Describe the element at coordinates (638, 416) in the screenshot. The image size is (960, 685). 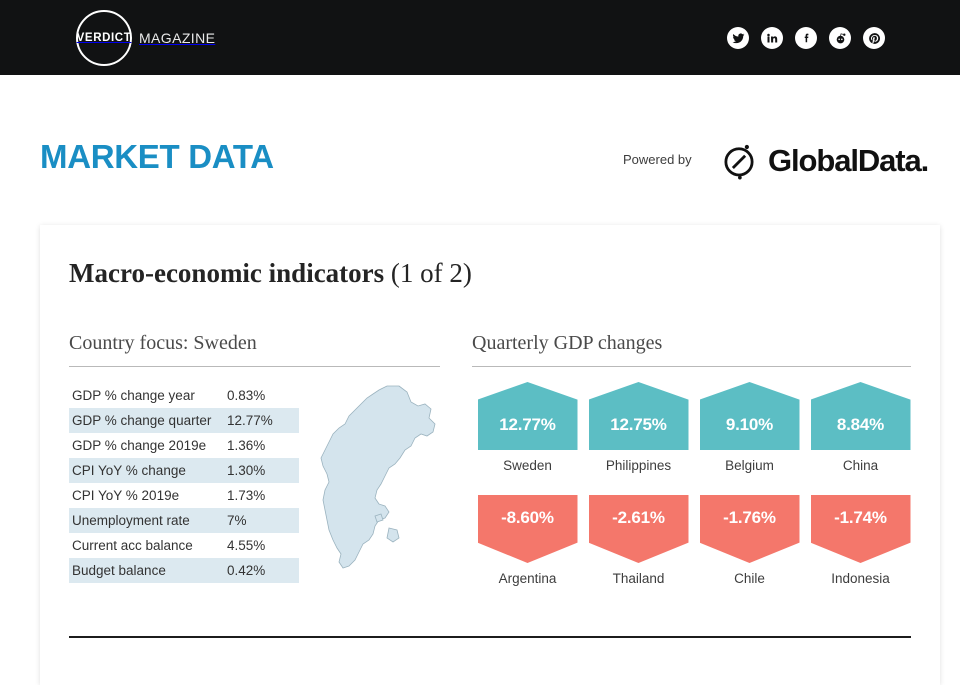
I see `gdp-value-badge: 12.75%` at that location.